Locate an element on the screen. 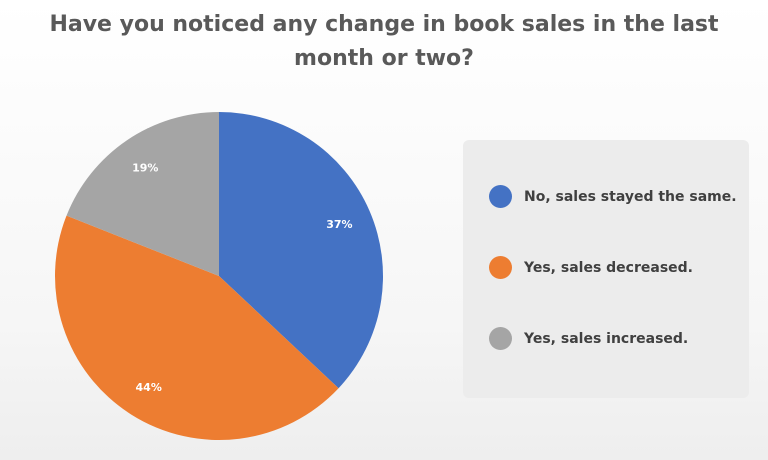 The image size is (768, 460). pie-data-label: 19% is located at coordinates (145, 167).